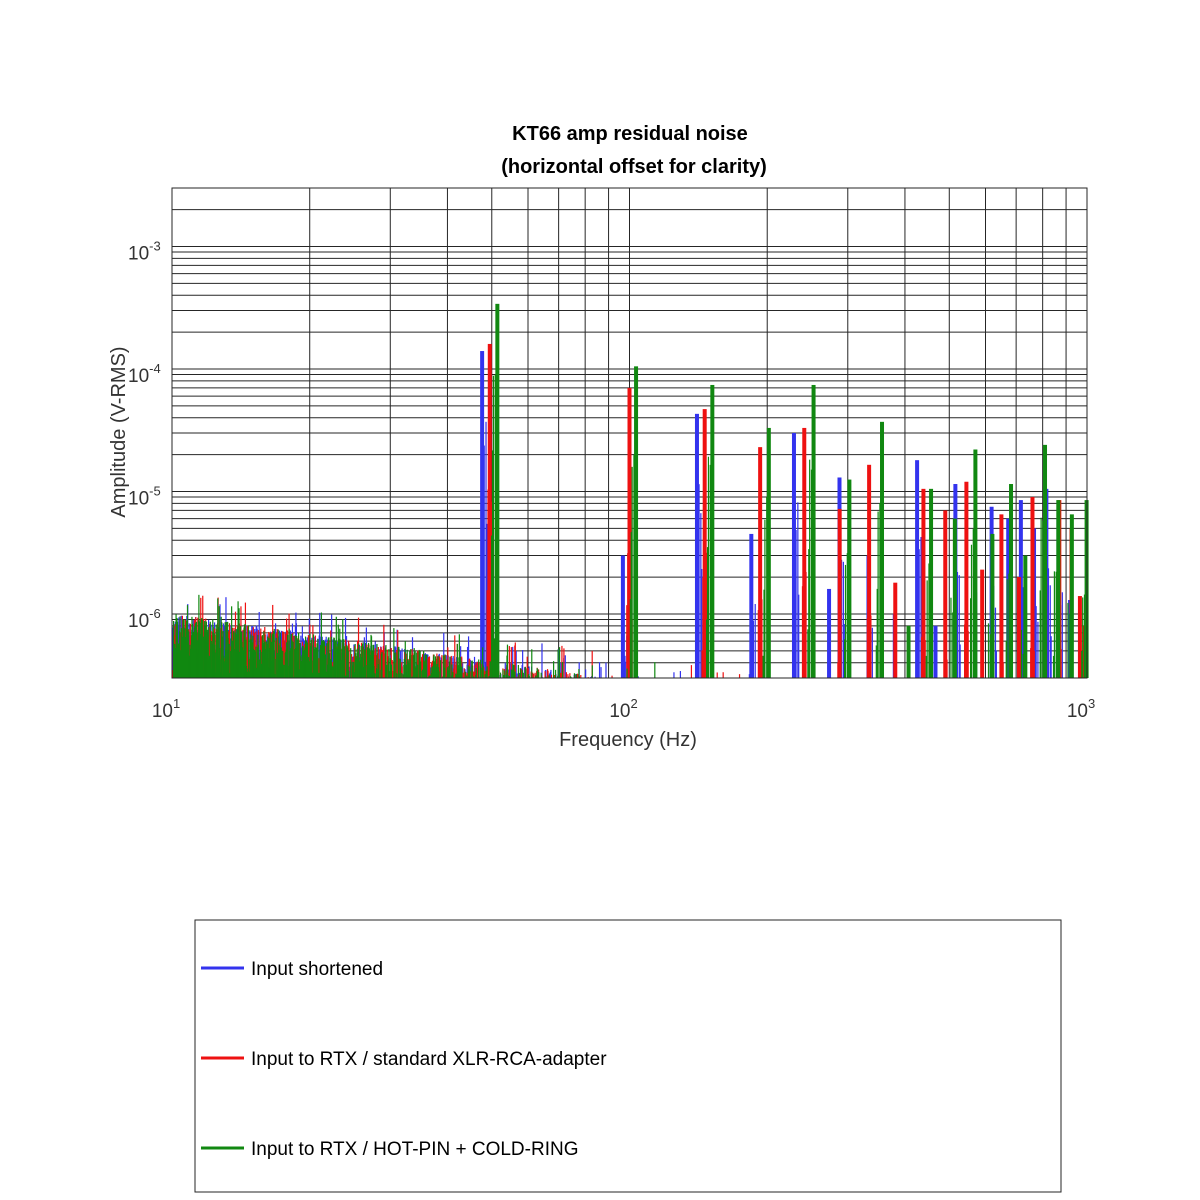 The height and width of the screenshot is (1200, 1200). Describe the element at coordinates (623, 709) in the screenshot. I see `x-tick-label: 10²` at that location.